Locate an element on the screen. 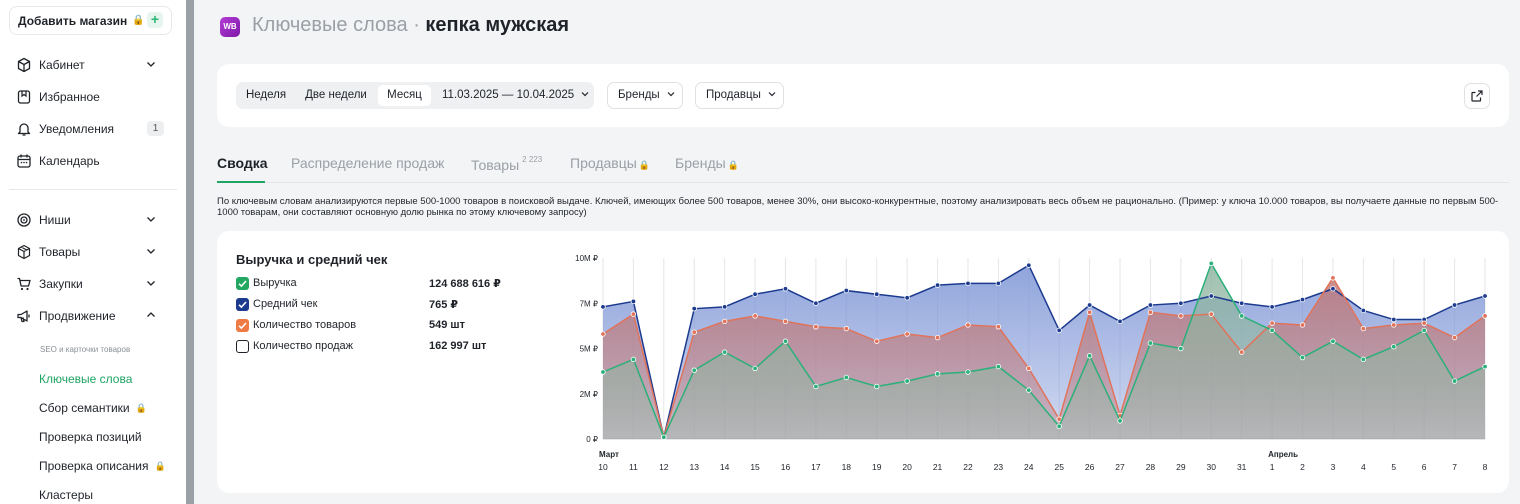  chart-x-tick-label: 14 is located at coordinates (725, 467).